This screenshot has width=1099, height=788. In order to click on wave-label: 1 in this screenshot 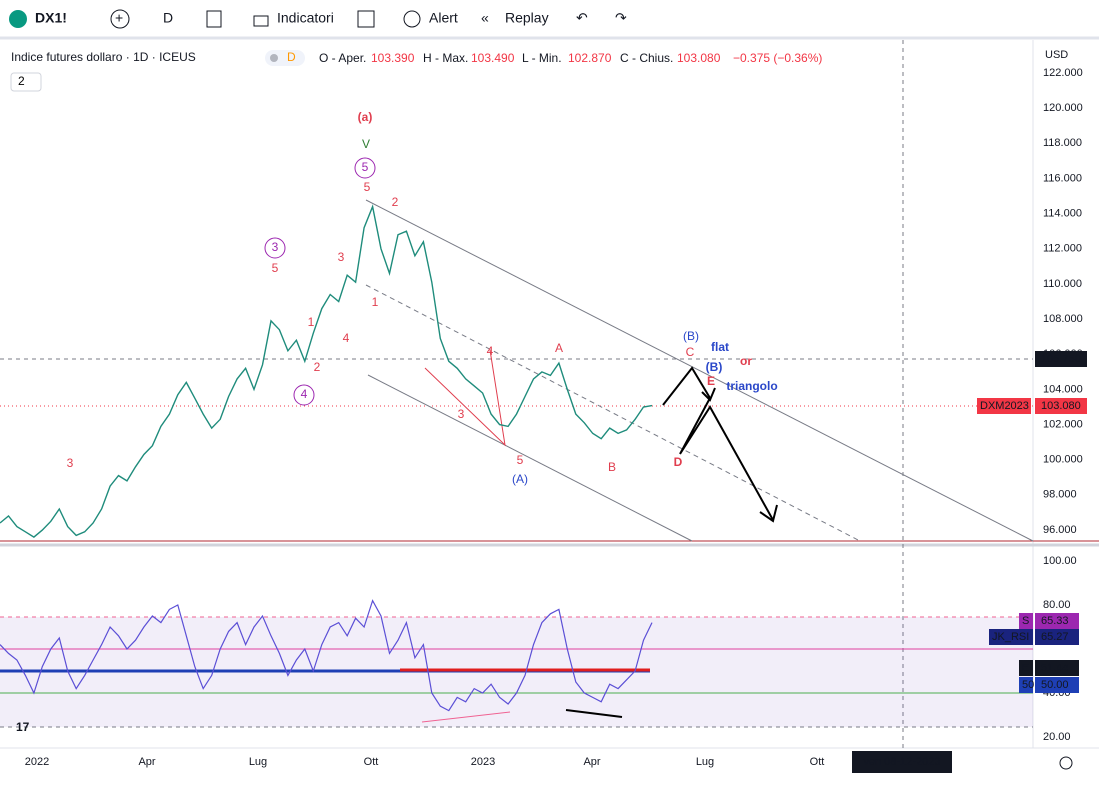, I will do `click(311, 322)`.